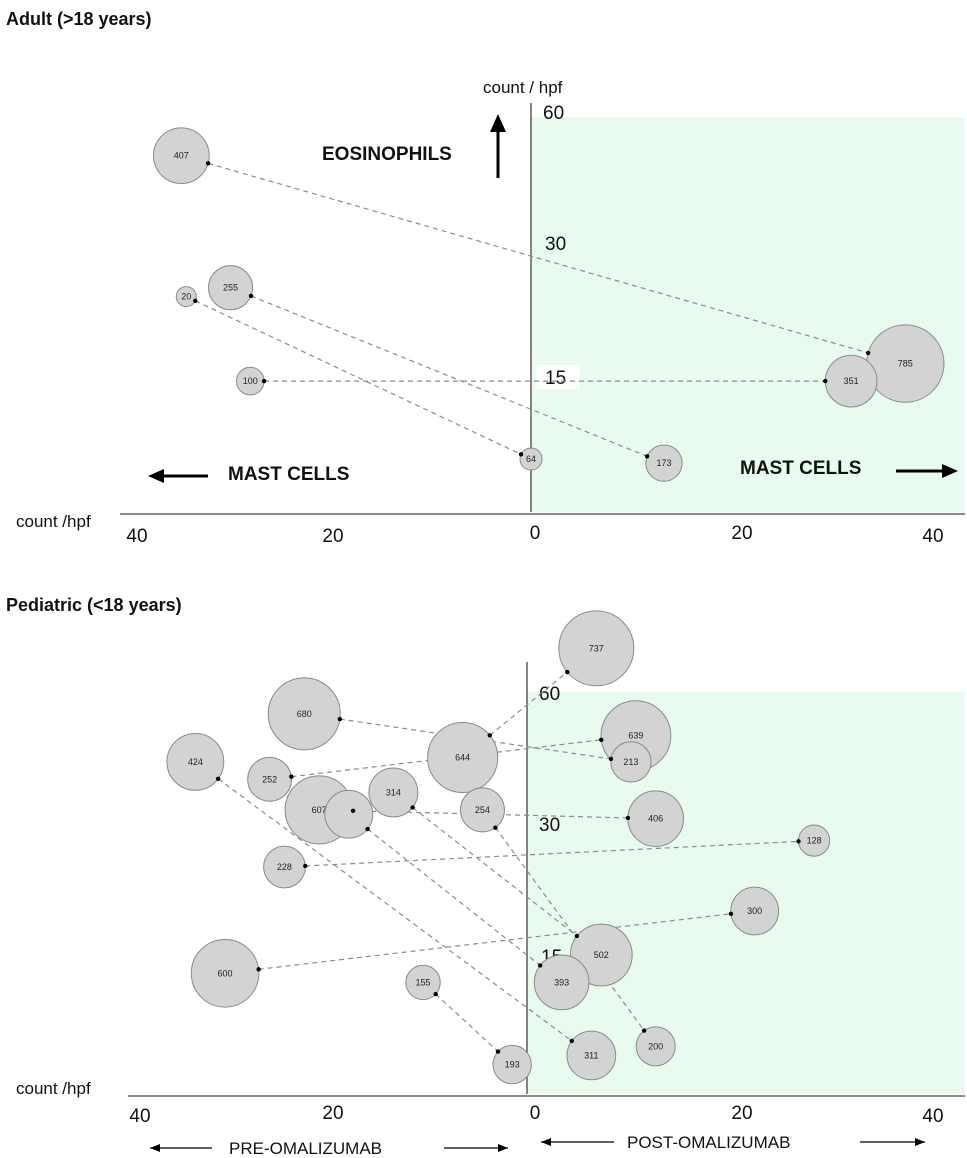 This screenshot has height=1158, width=967. I want to click on bubble-label: 173, so click(663, 463).